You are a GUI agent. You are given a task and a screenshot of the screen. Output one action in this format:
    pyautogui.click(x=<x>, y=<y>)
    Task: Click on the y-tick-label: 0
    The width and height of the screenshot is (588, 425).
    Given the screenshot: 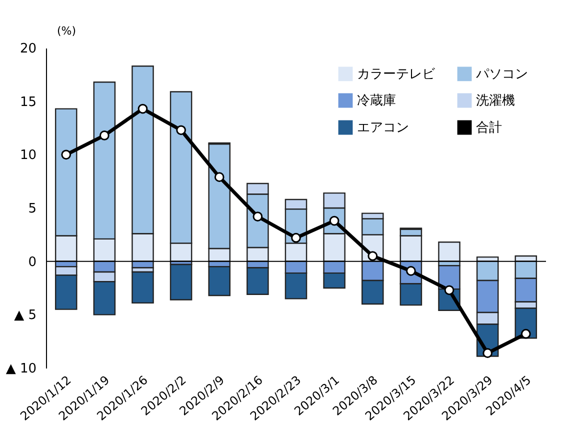 What is the action you would take?
    pyautogui.click(x=32, y=262)
    